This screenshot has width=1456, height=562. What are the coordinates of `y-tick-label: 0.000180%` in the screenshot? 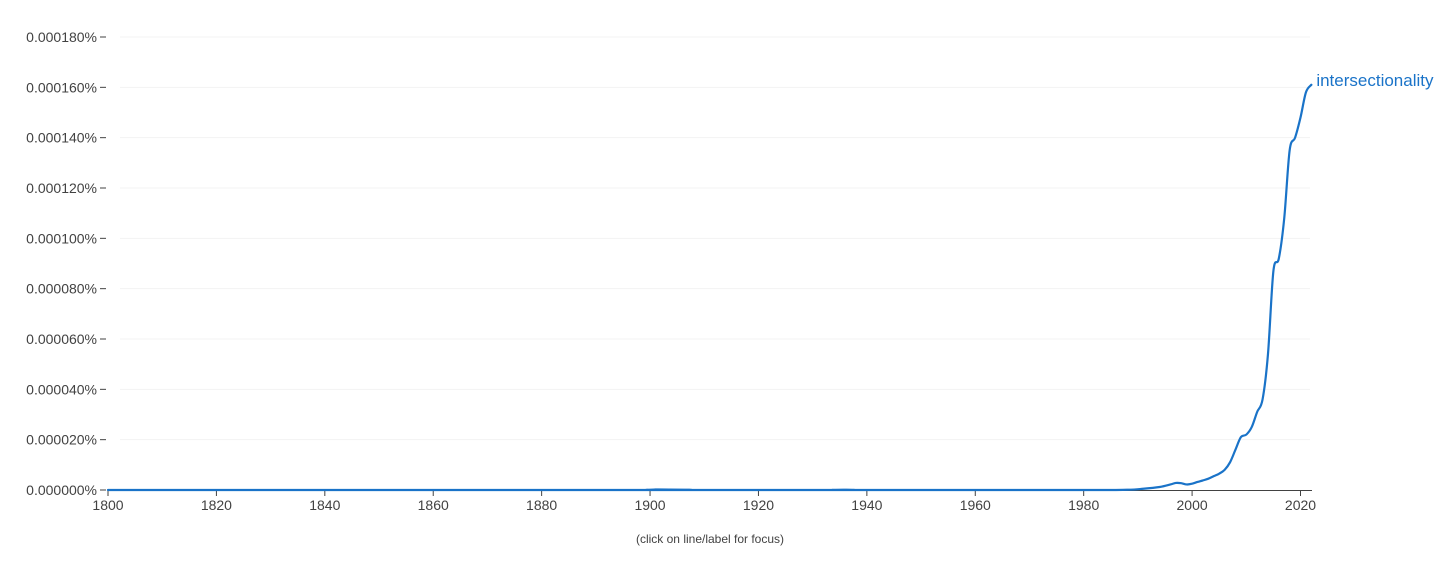 It's located at (61, 37).